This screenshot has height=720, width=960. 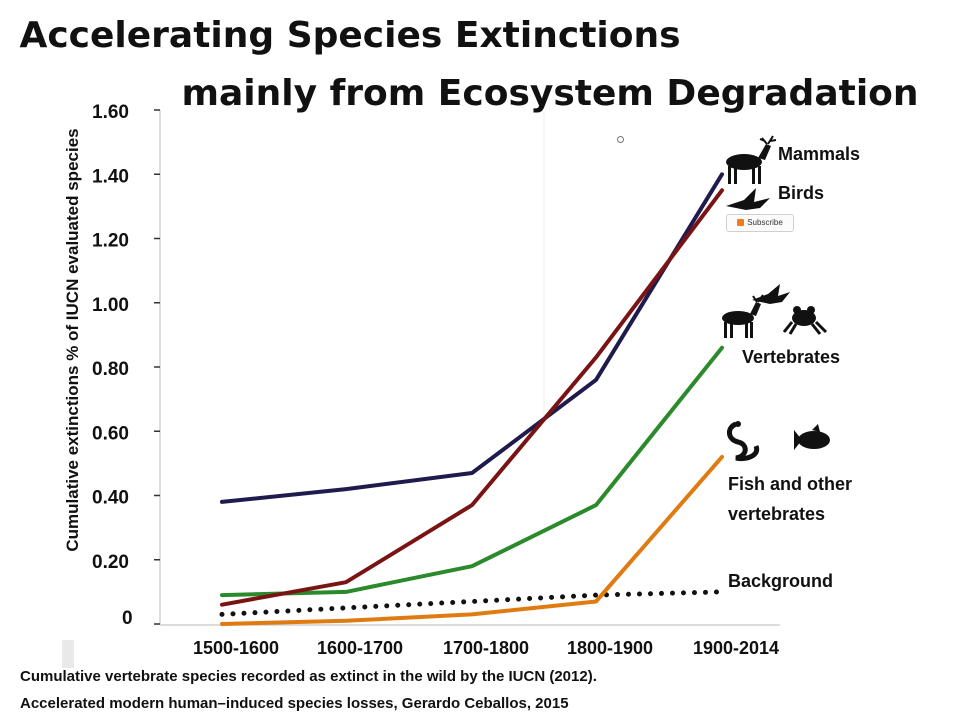 I want to click on x-tick-label: 1900-2014, so click(x=736, y=648).